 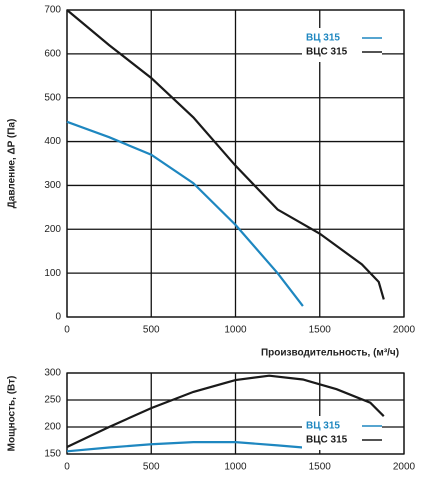 What do you see at coordinates (52, 53) in the screenshot?
I see `y-tick-label: 600` at bounding box center [52, 53].